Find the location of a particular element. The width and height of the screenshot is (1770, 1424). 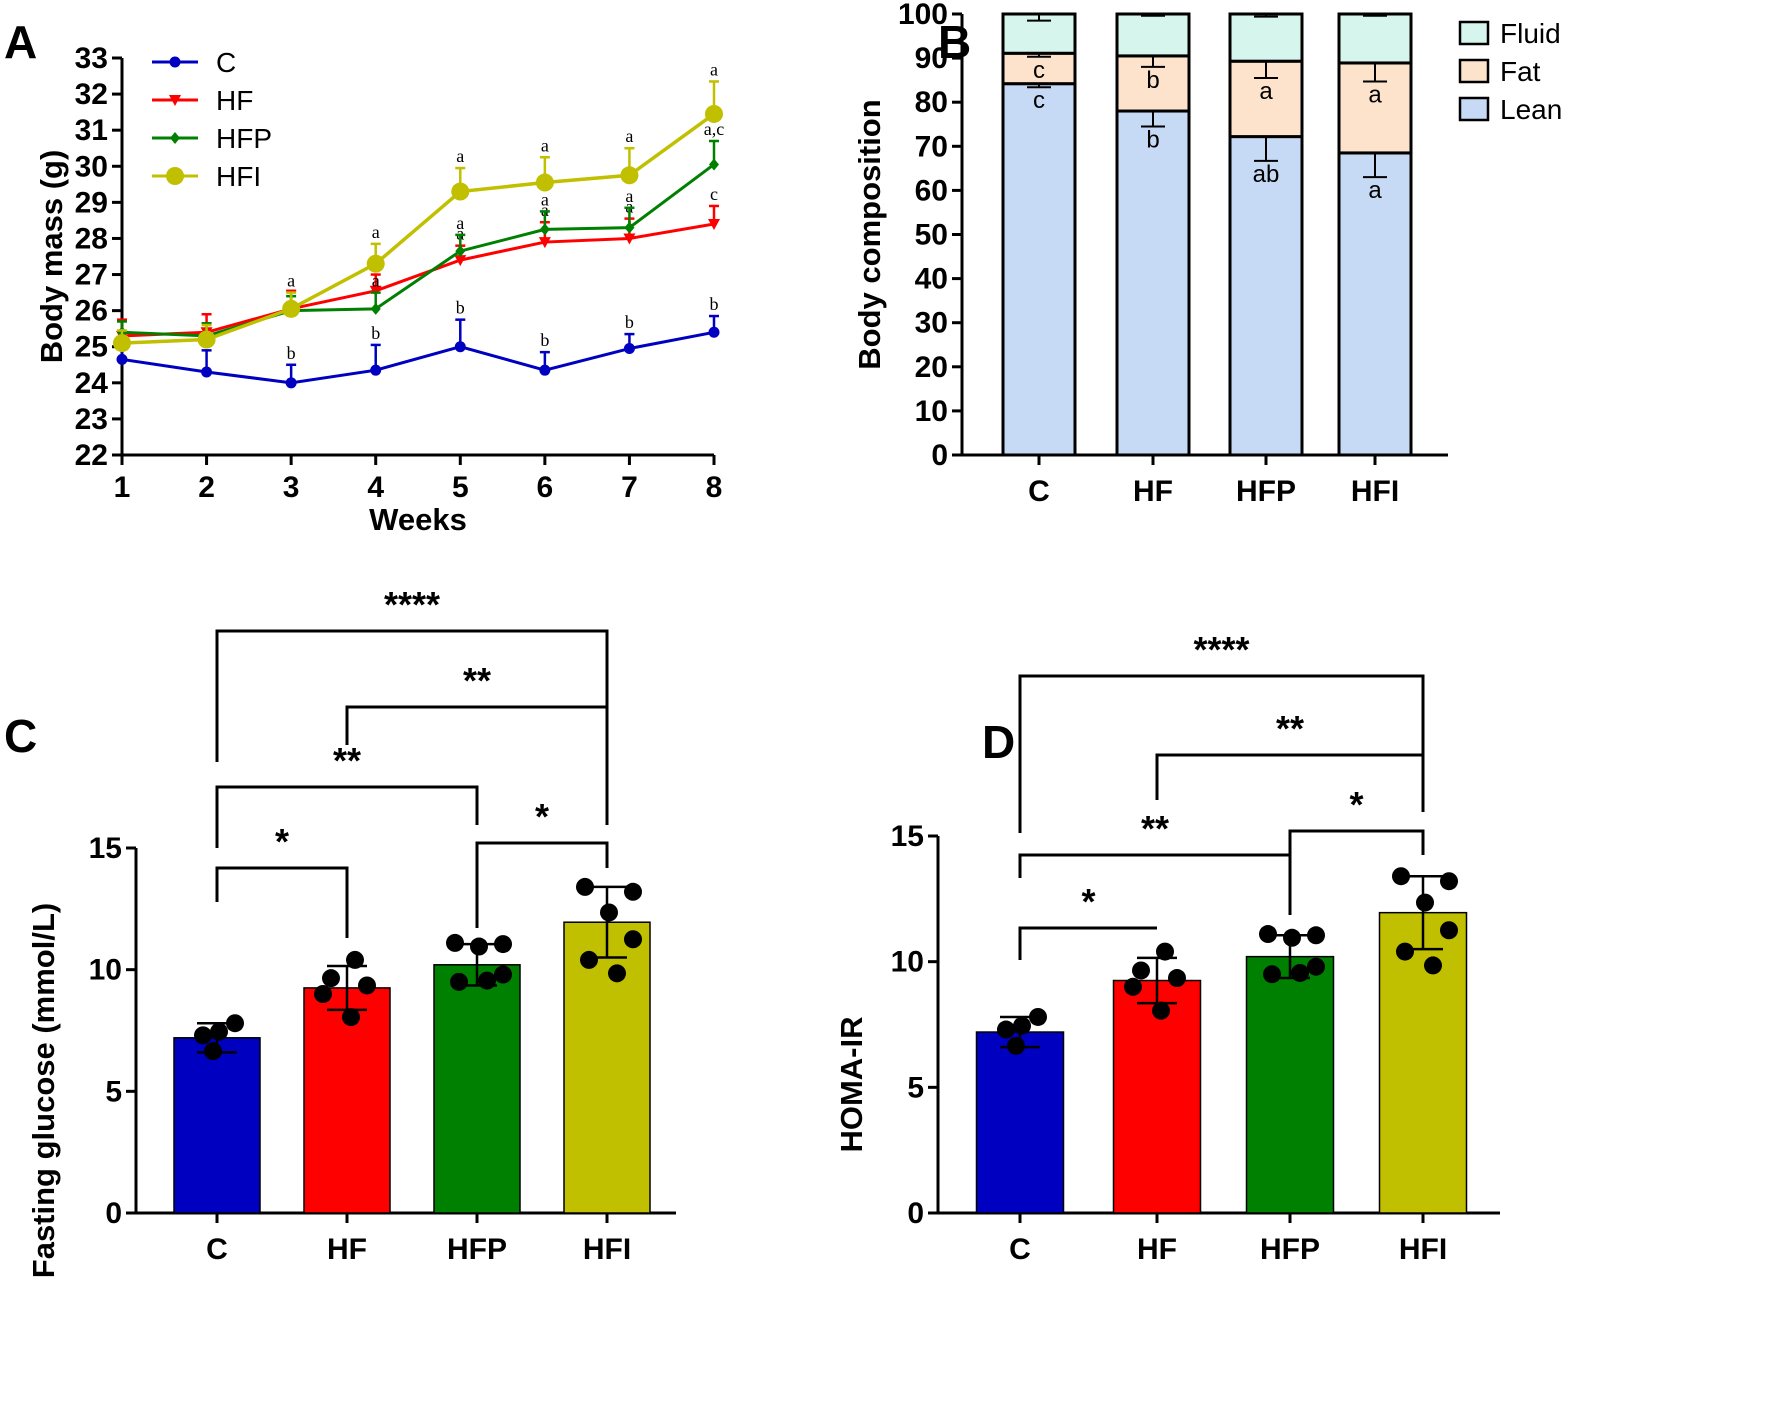

x-tick-label: 1 is located at coordinates (122, 487).